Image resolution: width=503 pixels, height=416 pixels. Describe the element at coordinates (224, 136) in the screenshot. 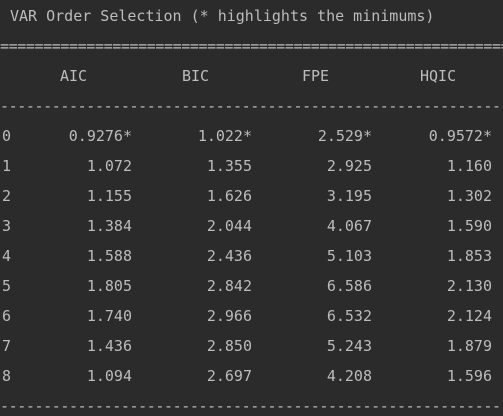

I see `bic-value: 1.022*` at that location.